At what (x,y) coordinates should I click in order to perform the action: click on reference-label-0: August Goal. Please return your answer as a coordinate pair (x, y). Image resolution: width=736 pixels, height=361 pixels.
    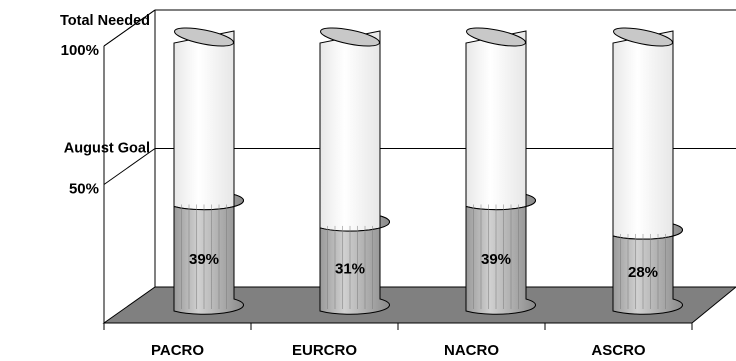
    Looking at the image, I should click on (107, 149).